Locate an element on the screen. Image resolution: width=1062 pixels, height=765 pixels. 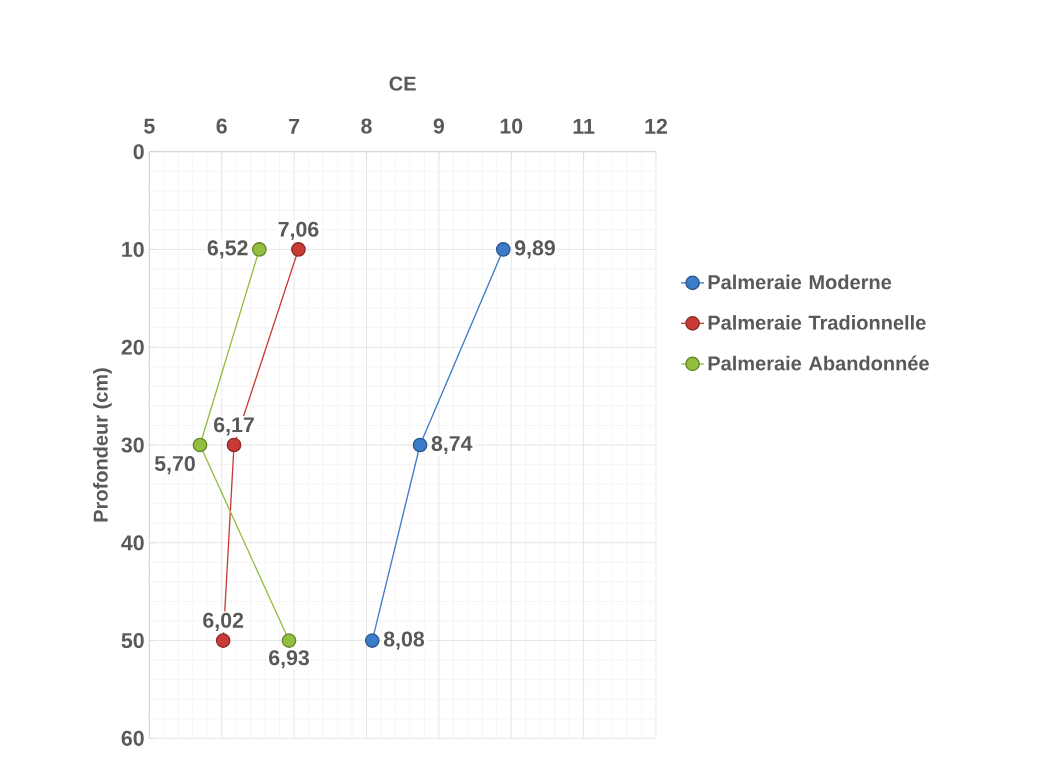
x-axis-title: CE is located at coordinates (402, 83).